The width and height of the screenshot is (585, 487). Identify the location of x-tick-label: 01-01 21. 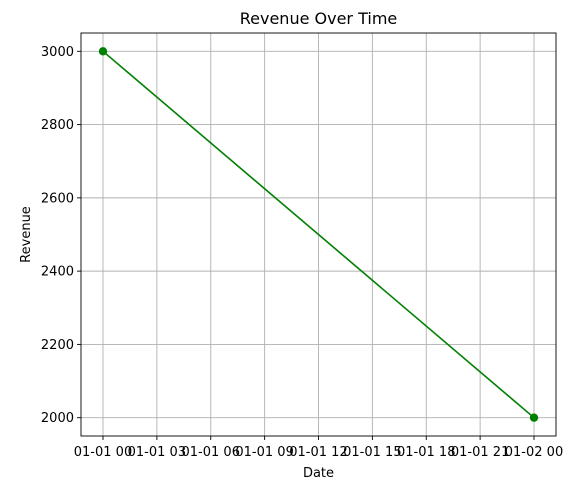
(480, 452).